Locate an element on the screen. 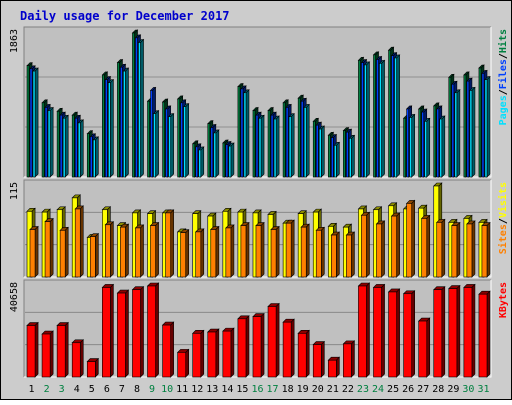 The height and width of the screenshot is (405, 512). x-tick-label-day-12: 12 is located at coordinates (197, 389).